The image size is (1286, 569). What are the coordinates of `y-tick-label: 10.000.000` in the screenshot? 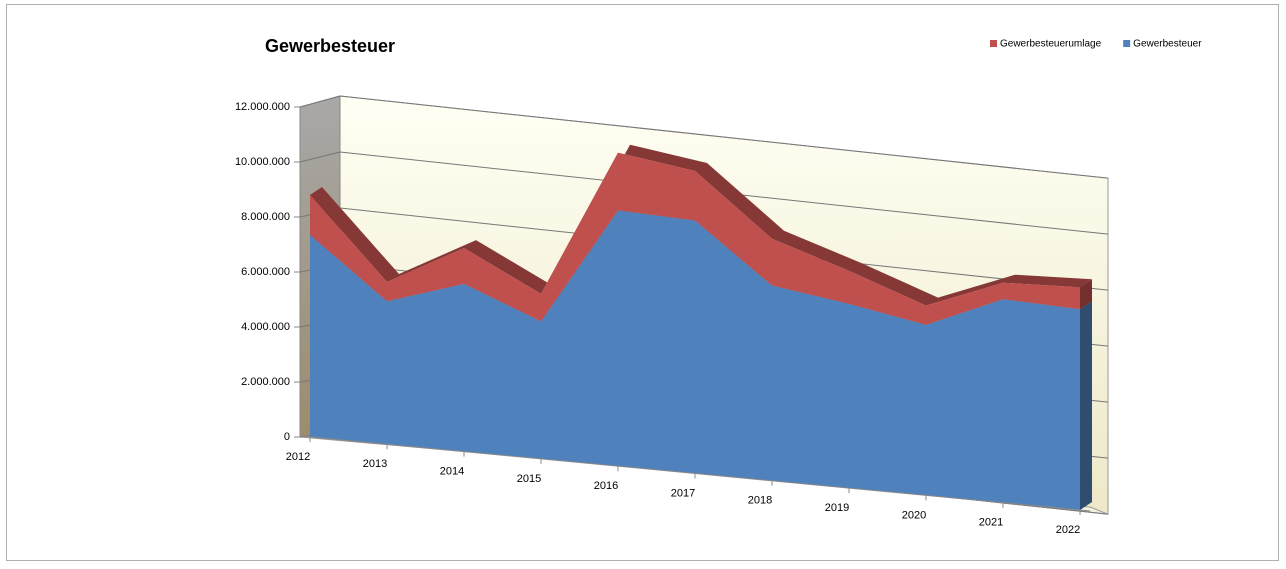 It's located at (262, 162).